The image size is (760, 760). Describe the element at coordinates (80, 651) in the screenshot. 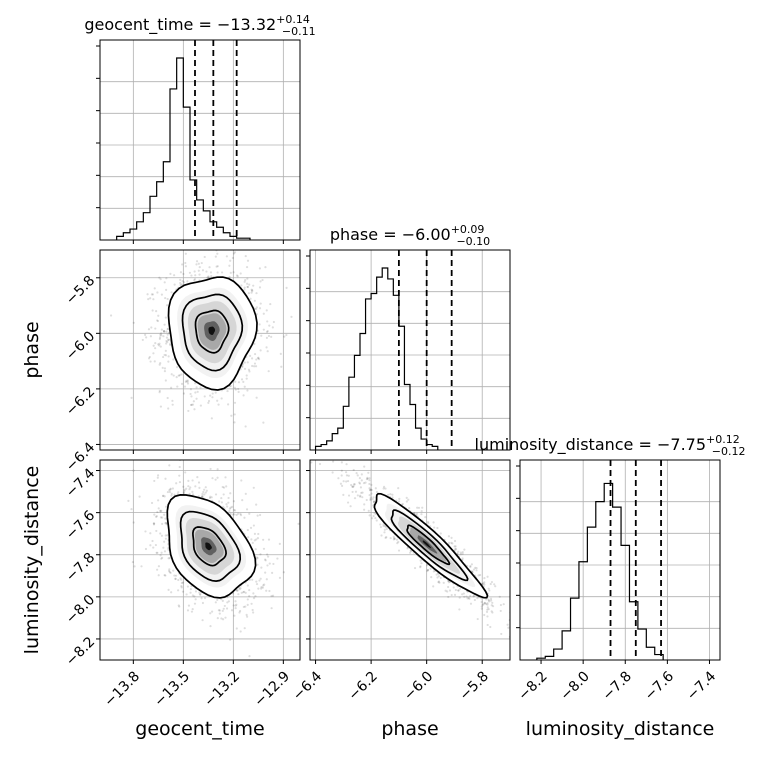

I see `y-tick-label: −8.2` at that location.